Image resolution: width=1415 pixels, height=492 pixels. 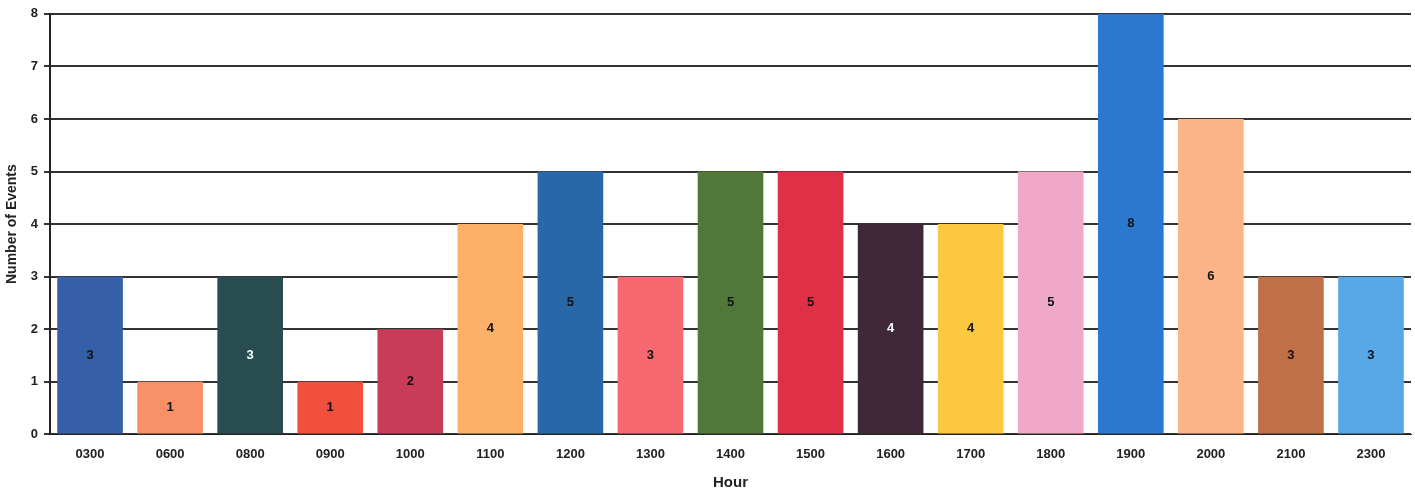 What do you see at coordinates (731, 482) in the screenshot?
I see `x-axis-title: Hour` at bounding box center [731, 482].